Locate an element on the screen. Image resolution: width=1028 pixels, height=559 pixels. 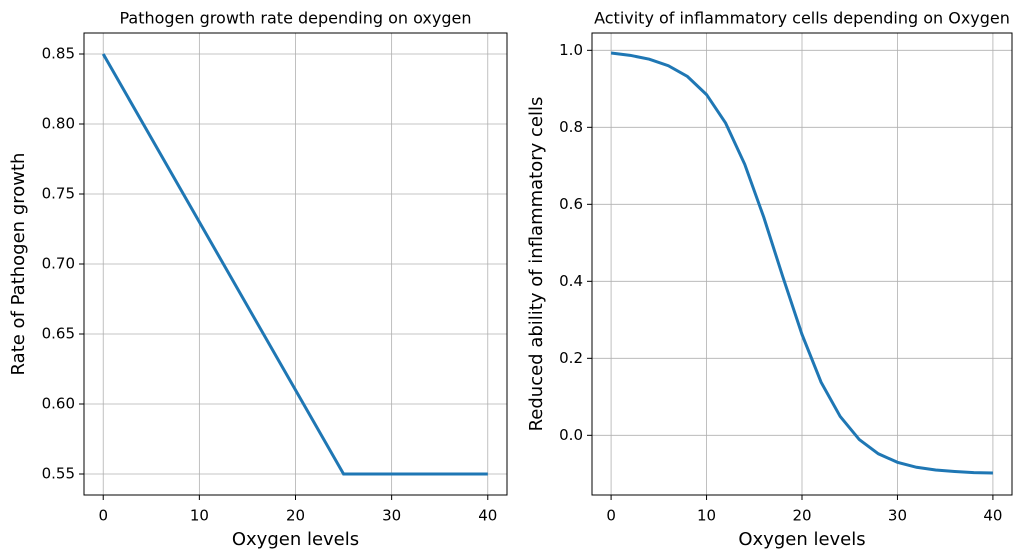
y-tick-label: 0.80 is located at coordinates (58, 124).